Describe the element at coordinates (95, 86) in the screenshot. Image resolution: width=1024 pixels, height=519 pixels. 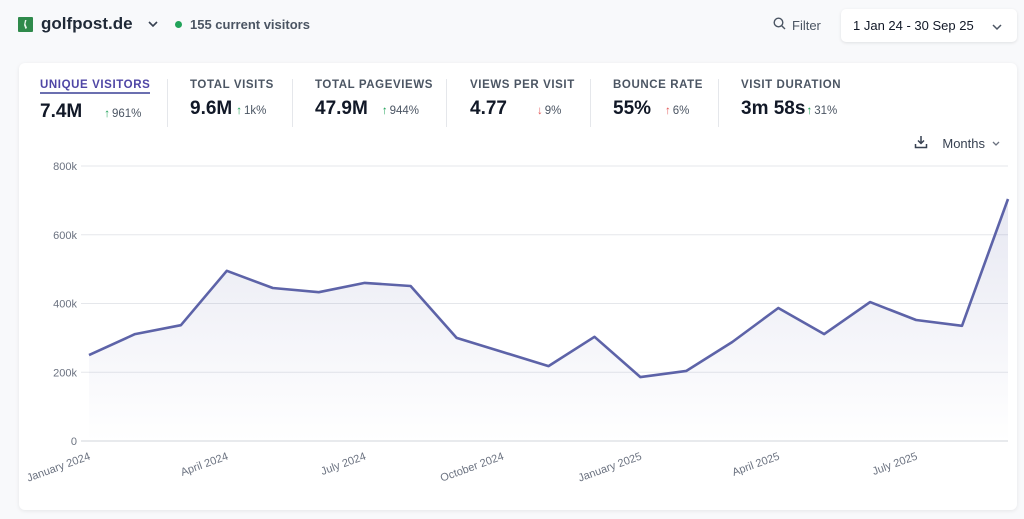
I see `metric-label: UNIQUE VISITORS` at that location.